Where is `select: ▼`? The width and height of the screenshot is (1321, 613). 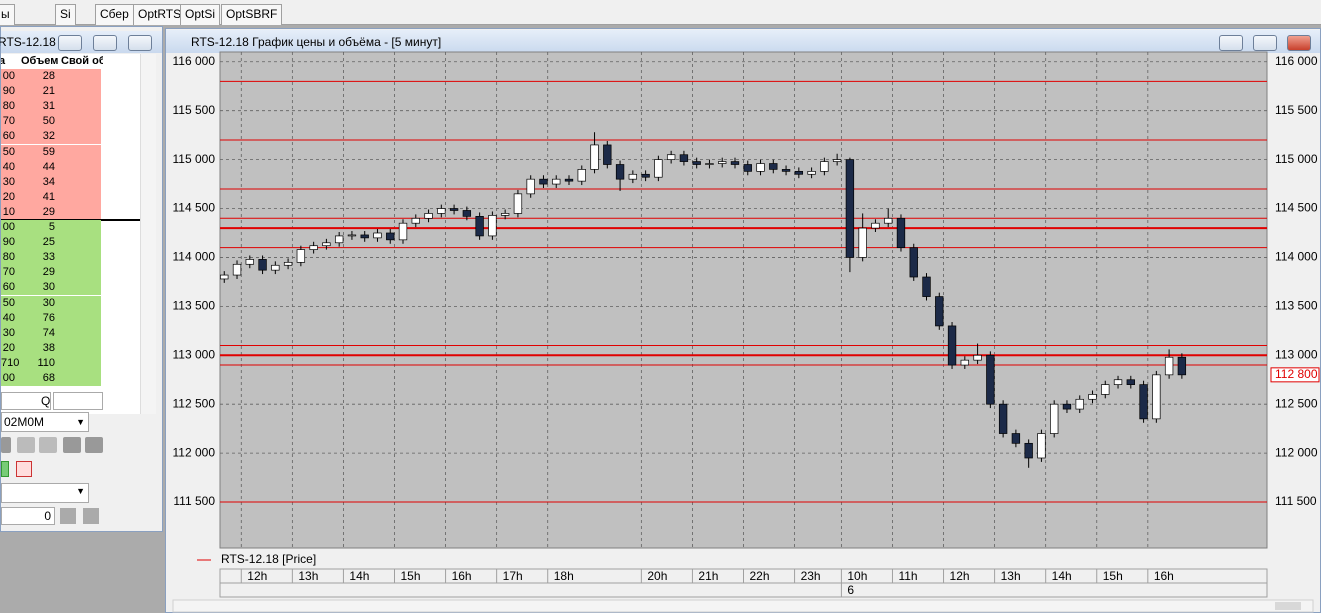 select: ▼ is located at coordinates (45, 493).